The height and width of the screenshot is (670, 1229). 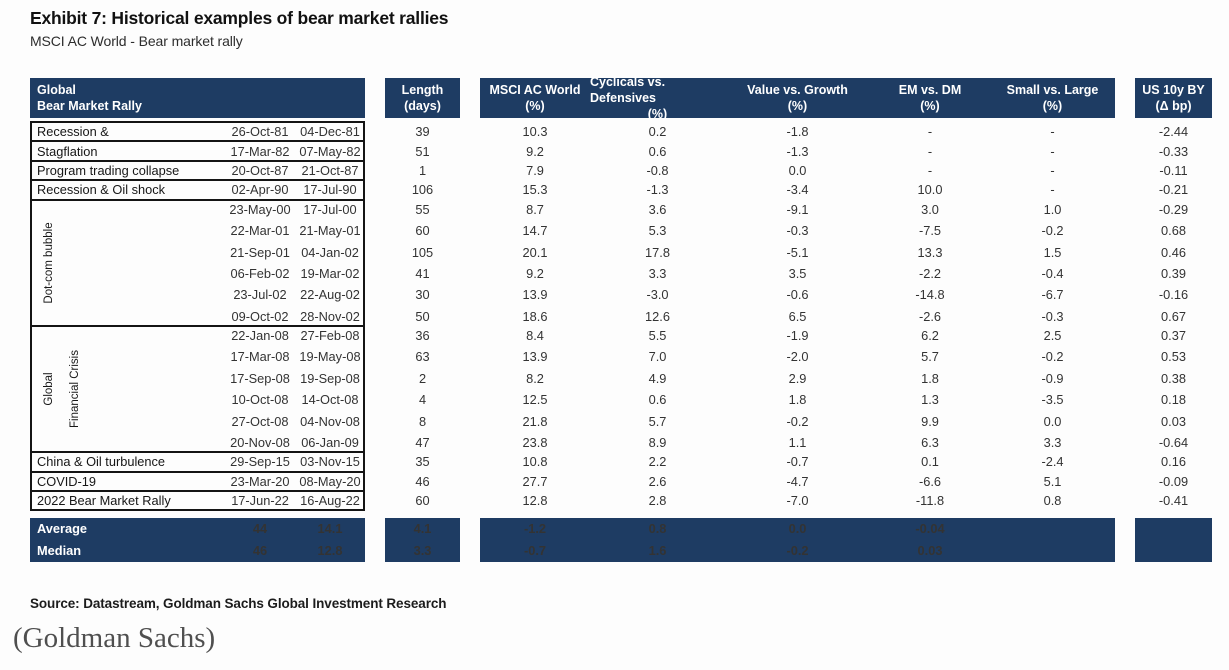 What do you see at coordinates (797, 316) in the screenshot?
I see `cell-value-growth: 6.5` at bounding box center [797, 316].